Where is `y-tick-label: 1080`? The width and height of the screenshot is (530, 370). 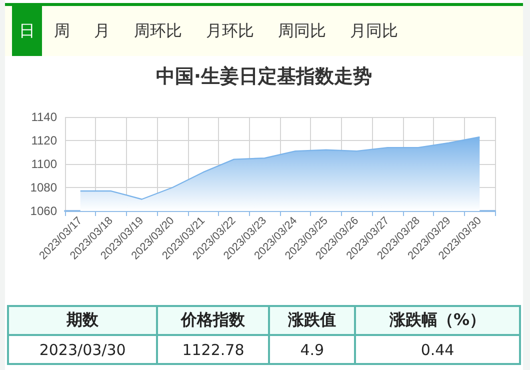 y-tick-label: 1080 is located at coordinates (44, 187).